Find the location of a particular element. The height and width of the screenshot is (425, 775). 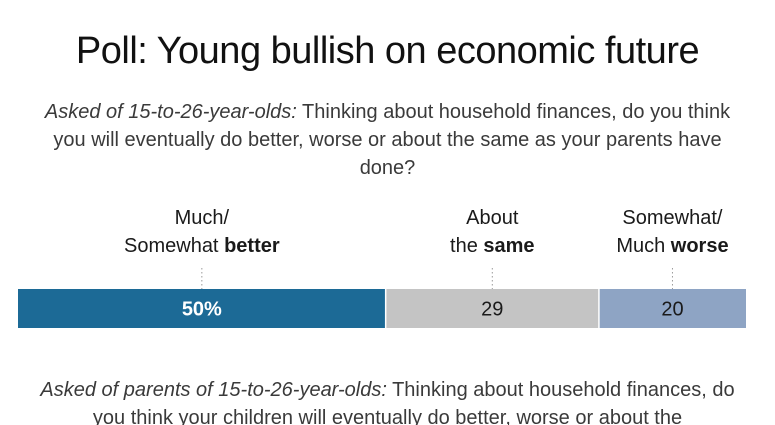

question-parents-lead: Asked of parents of 15-to-26-year-olds: is located at coordinates (213, 390).